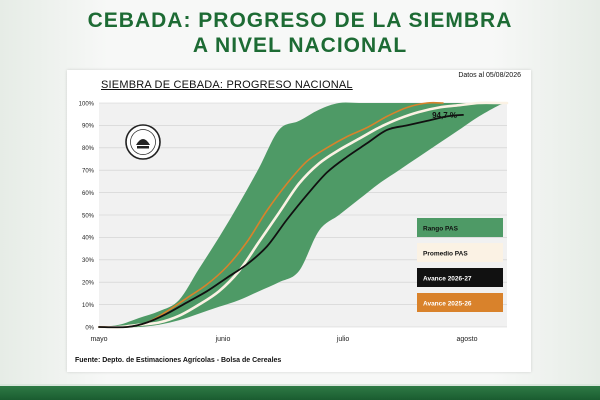  What do you see at coordinates (227, 85) in the screenshot?
I see `chart-title: SIEMBRA DE CEBADA: PROGRESO NACIONAL` at bounding box center [227, 85].